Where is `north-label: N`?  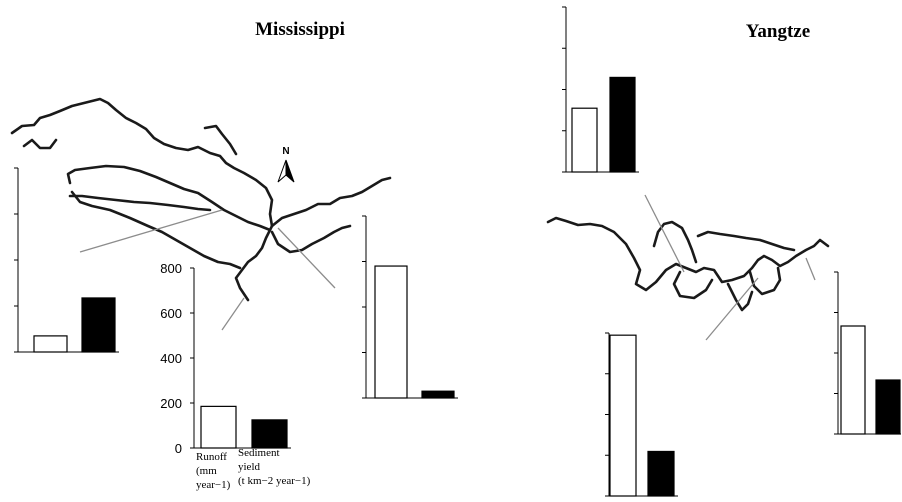 north-label: N is located at coordinates (285, 151).